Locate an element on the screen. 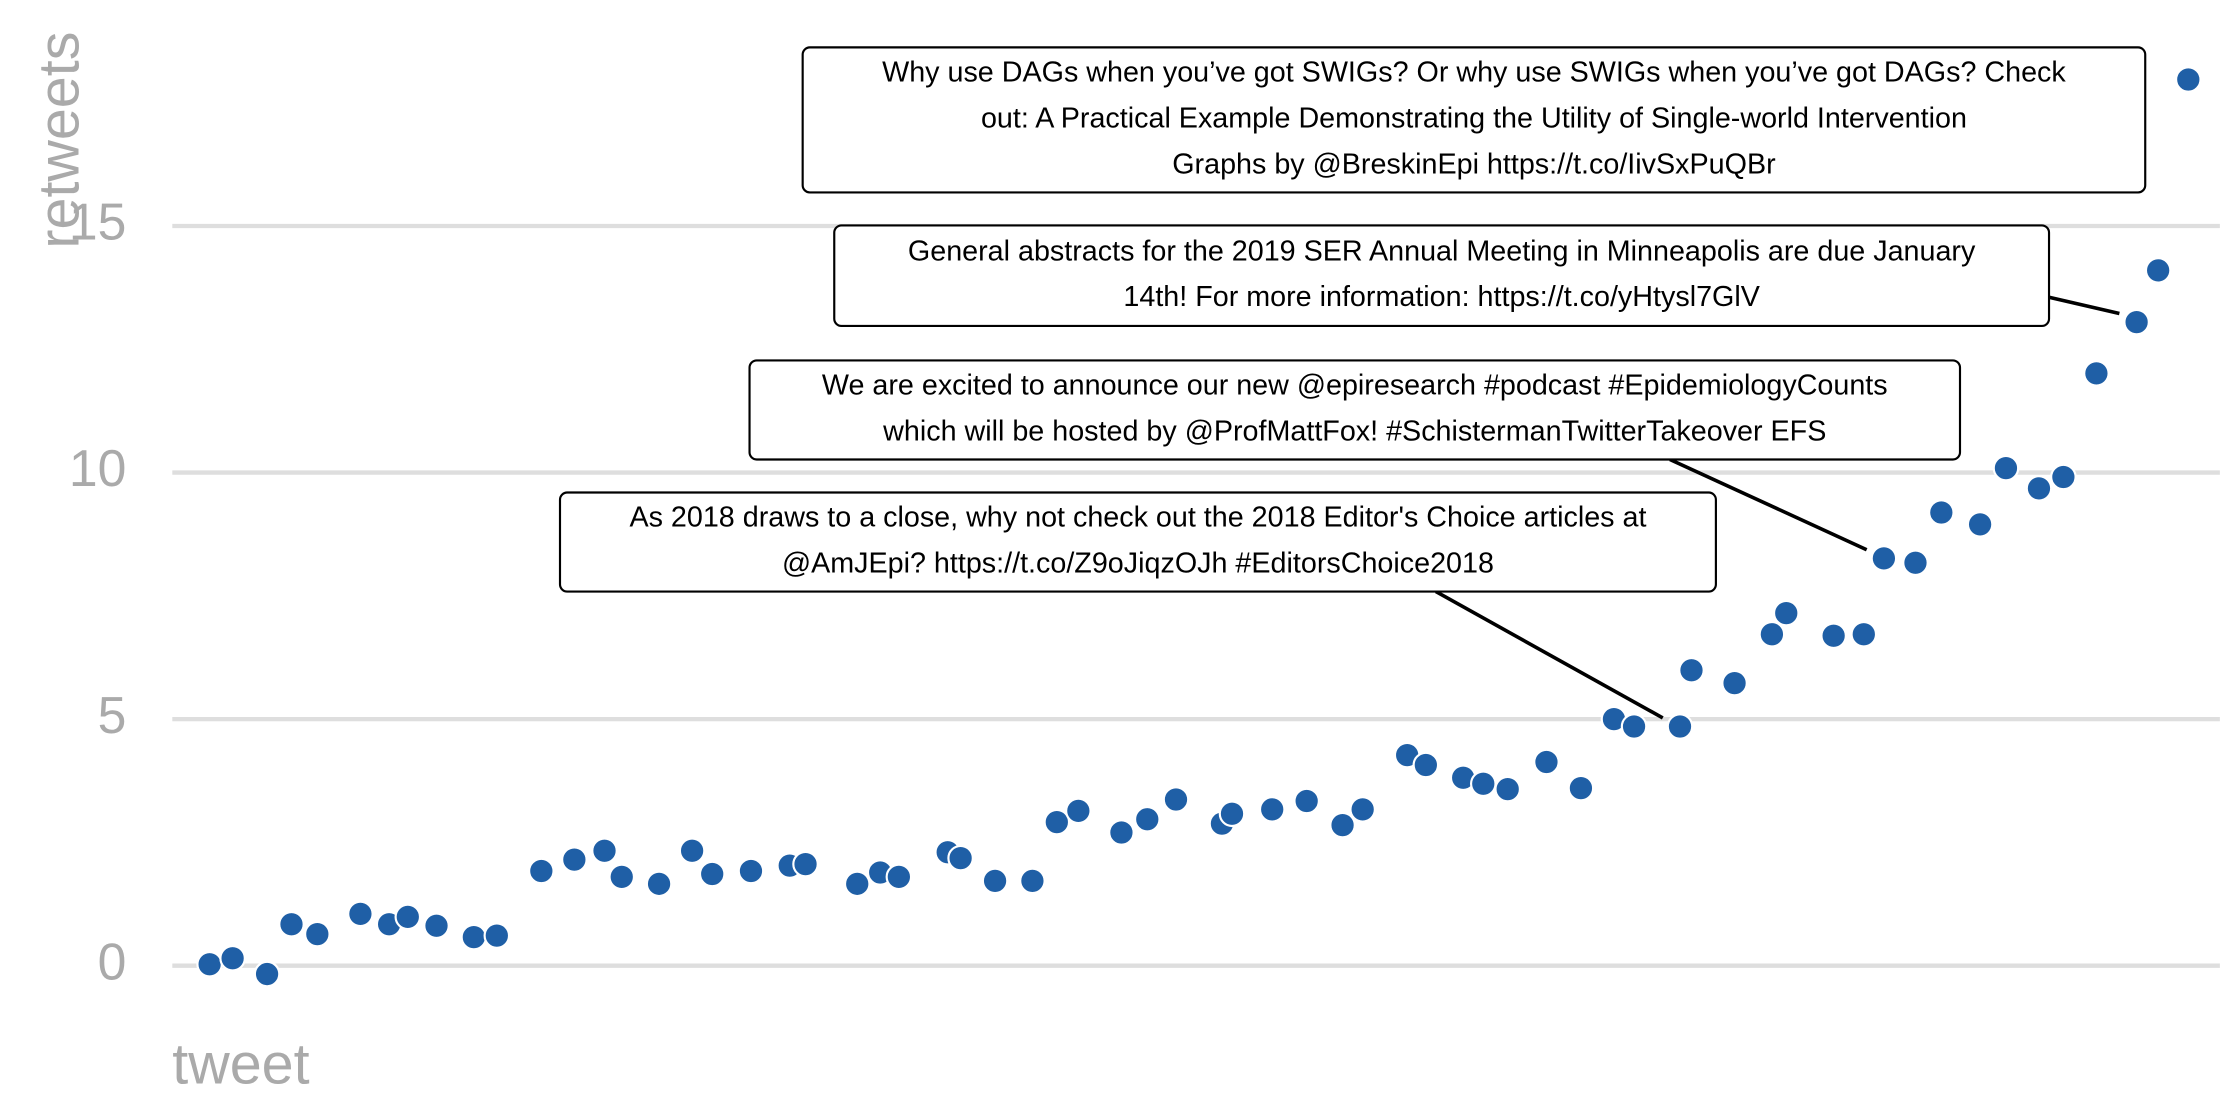  y-tick-label: 15 is located at coordinates (98, 222).